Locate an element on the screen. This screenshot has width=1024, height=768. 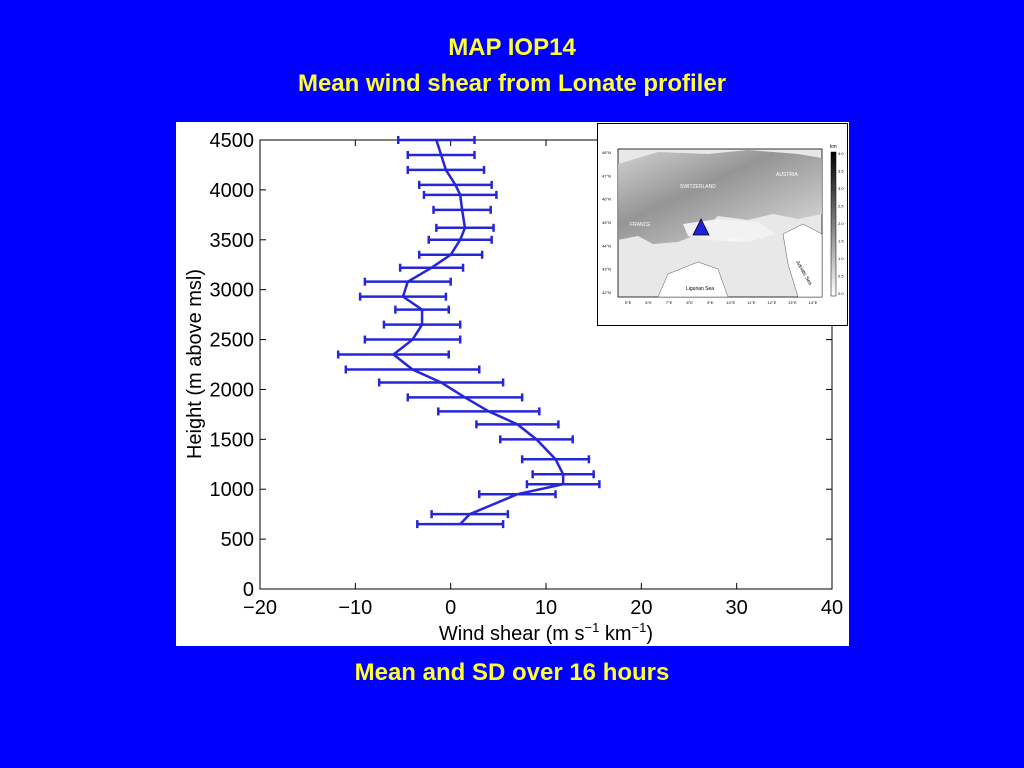
map-lat-label: 46°N is located at coordinates (606, 199).